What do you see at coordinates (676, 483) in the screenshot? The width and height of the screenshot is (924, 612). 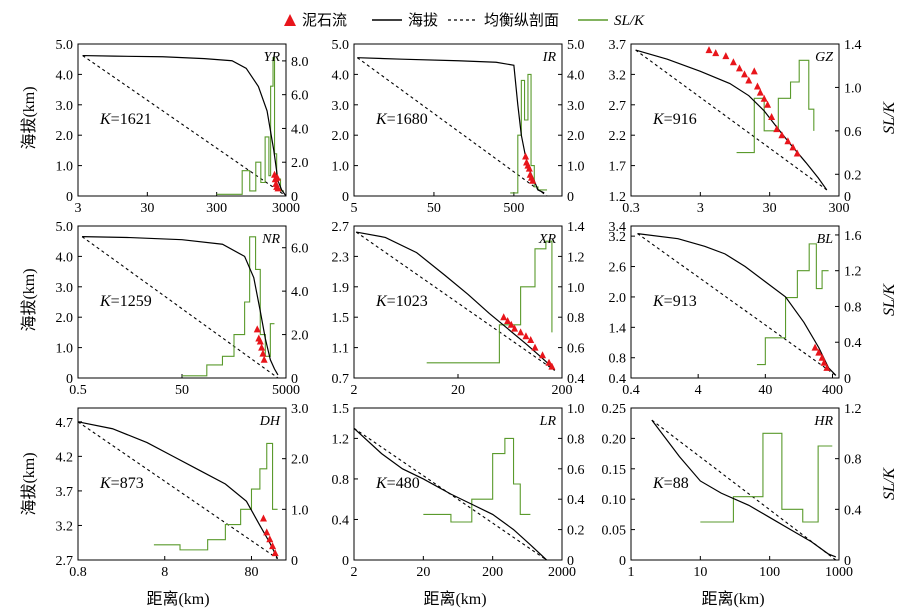 I see `k-number: =88` at bounding box center [676, 483].